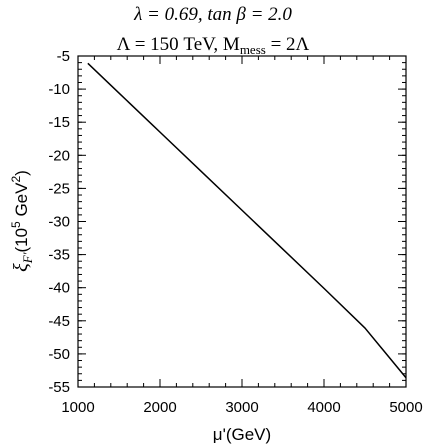  What do you see at coordinates (242, 434) in the screenshot?
I see `x-axis-label: μ'(GeV)` at bounding box center [242, 434].